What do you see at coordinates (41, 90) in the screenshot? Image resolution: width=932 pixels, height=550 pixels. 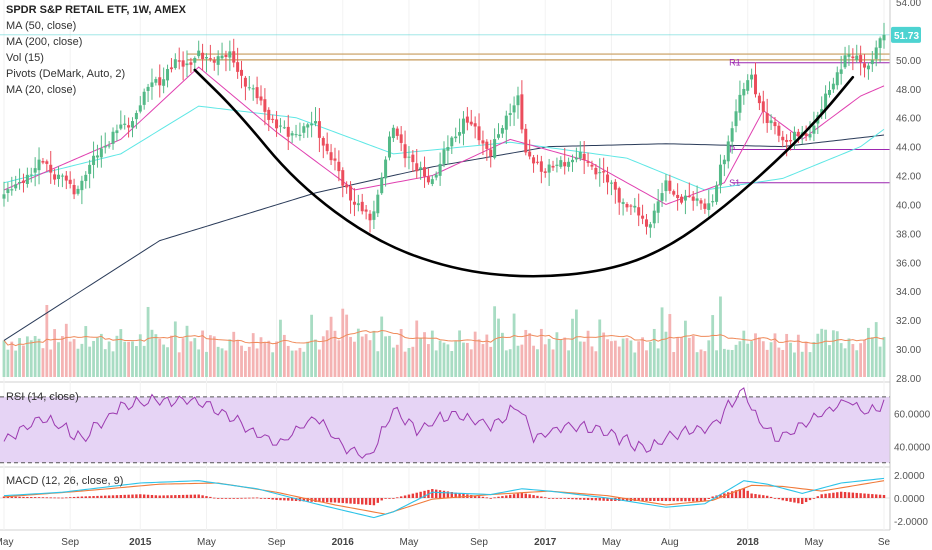 I see `legend-item-ma20: MA (20, close)` at bounding box center [41, 90].